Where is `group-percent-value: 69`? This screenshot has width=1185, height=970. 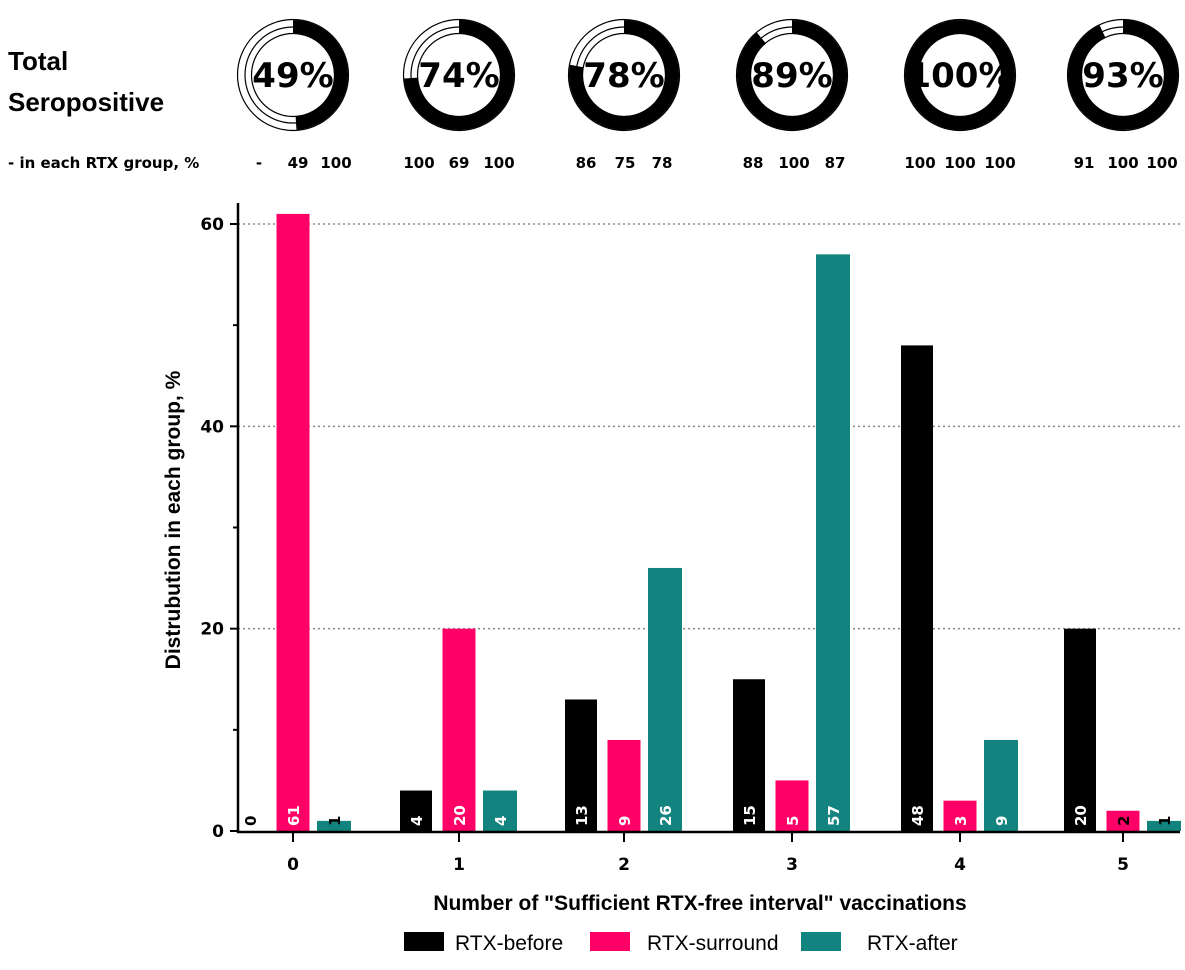
group-percent-value: 69 is located at coordinates (459, 163).